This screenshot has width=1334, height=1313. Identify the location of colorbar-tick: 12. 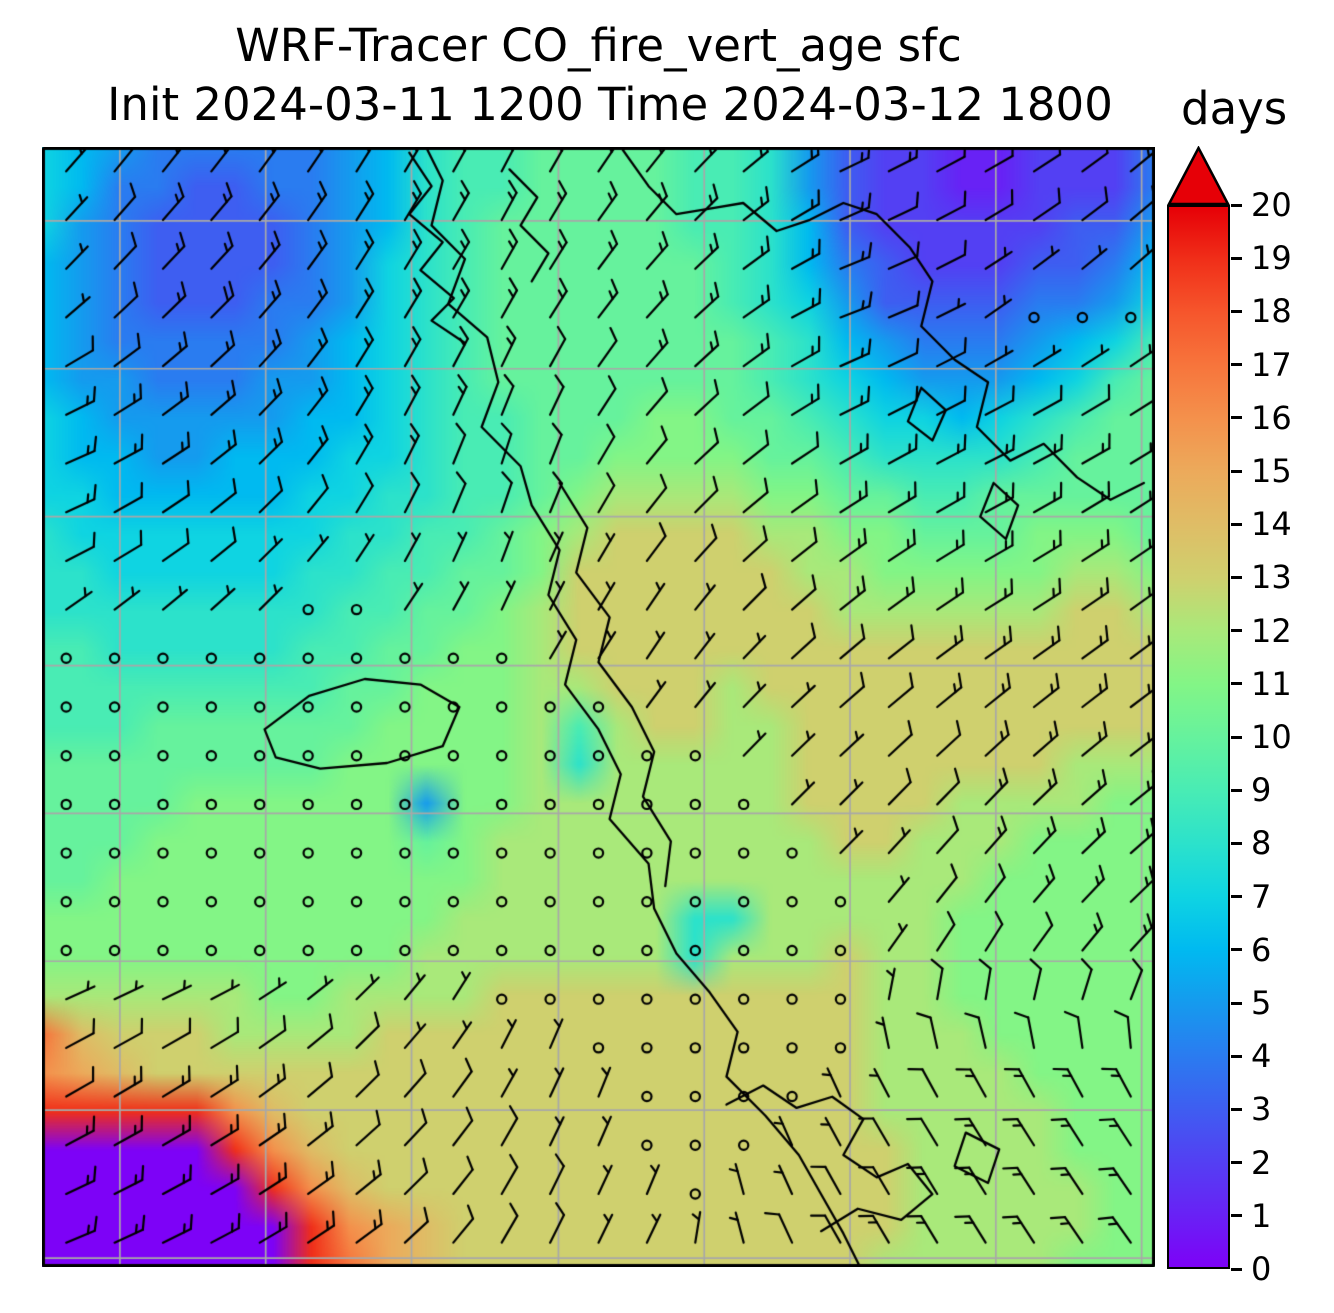
(1261, 631).